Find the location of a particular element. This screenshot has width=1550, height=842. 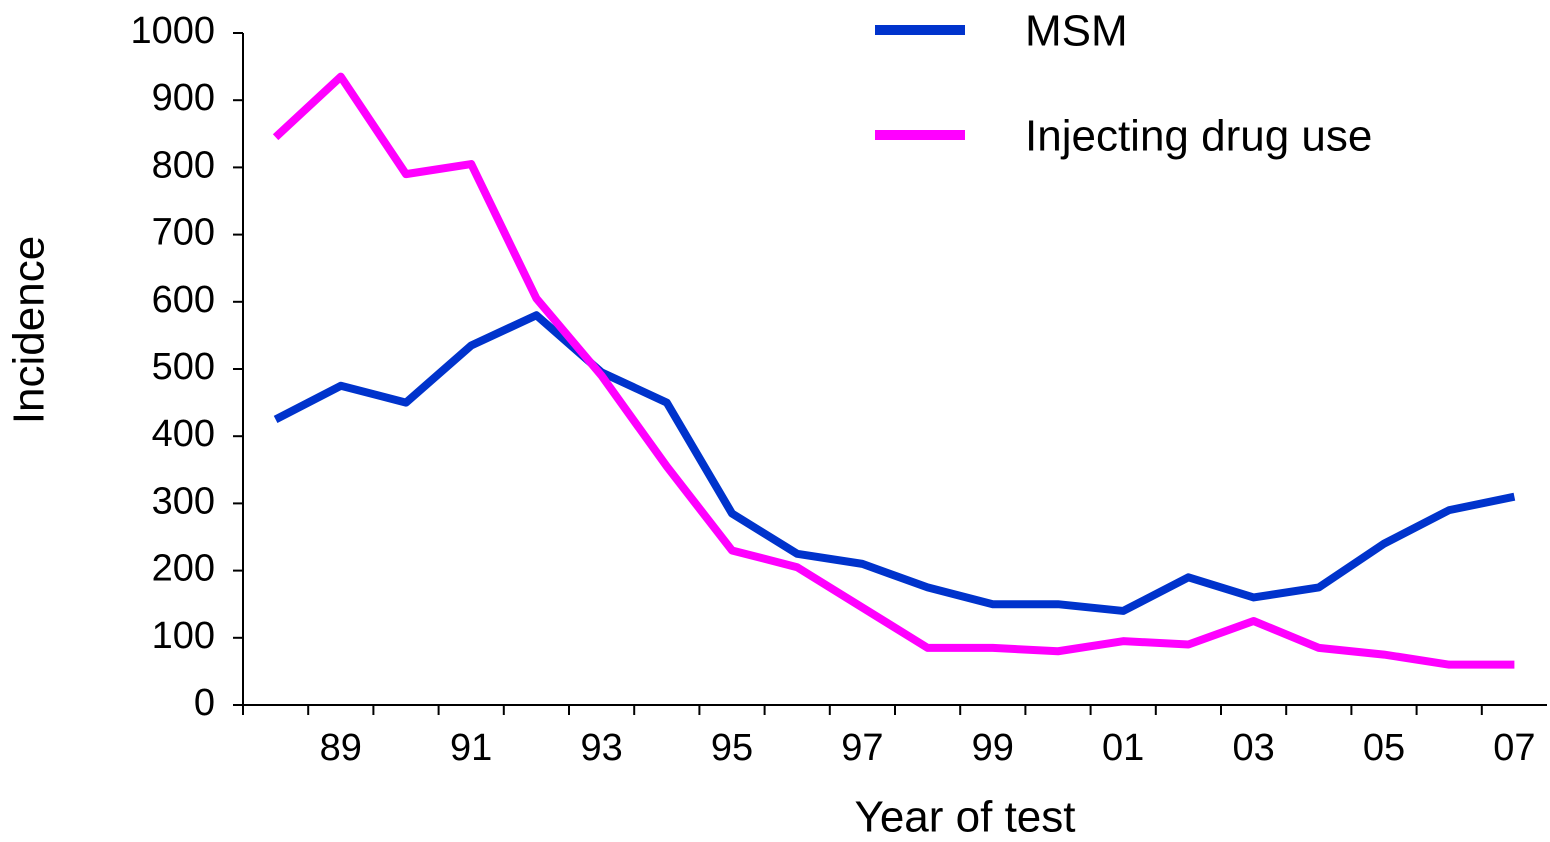

y-tick-label: 1000 is located at coordinates (172, 31).